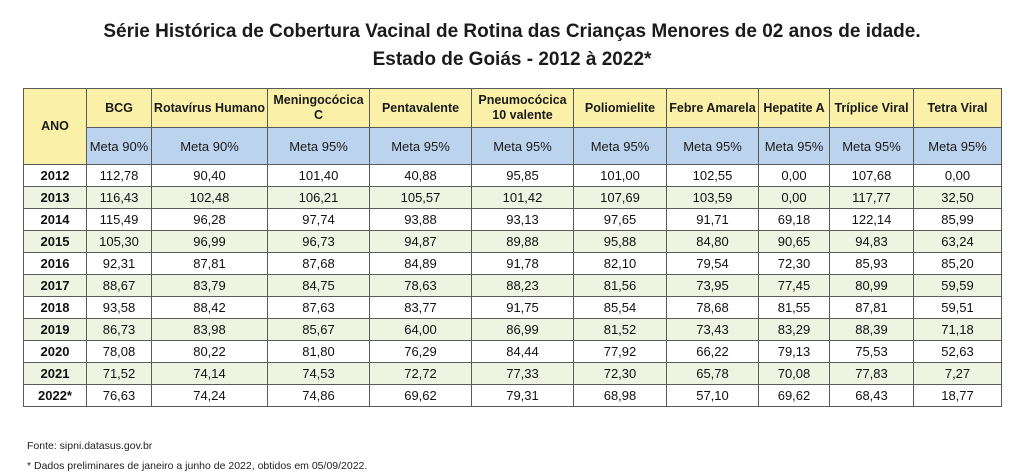 This screenshot has width=1024, height=476. I want to click on coverage-value-cell: 83,77, so click(420, 307).